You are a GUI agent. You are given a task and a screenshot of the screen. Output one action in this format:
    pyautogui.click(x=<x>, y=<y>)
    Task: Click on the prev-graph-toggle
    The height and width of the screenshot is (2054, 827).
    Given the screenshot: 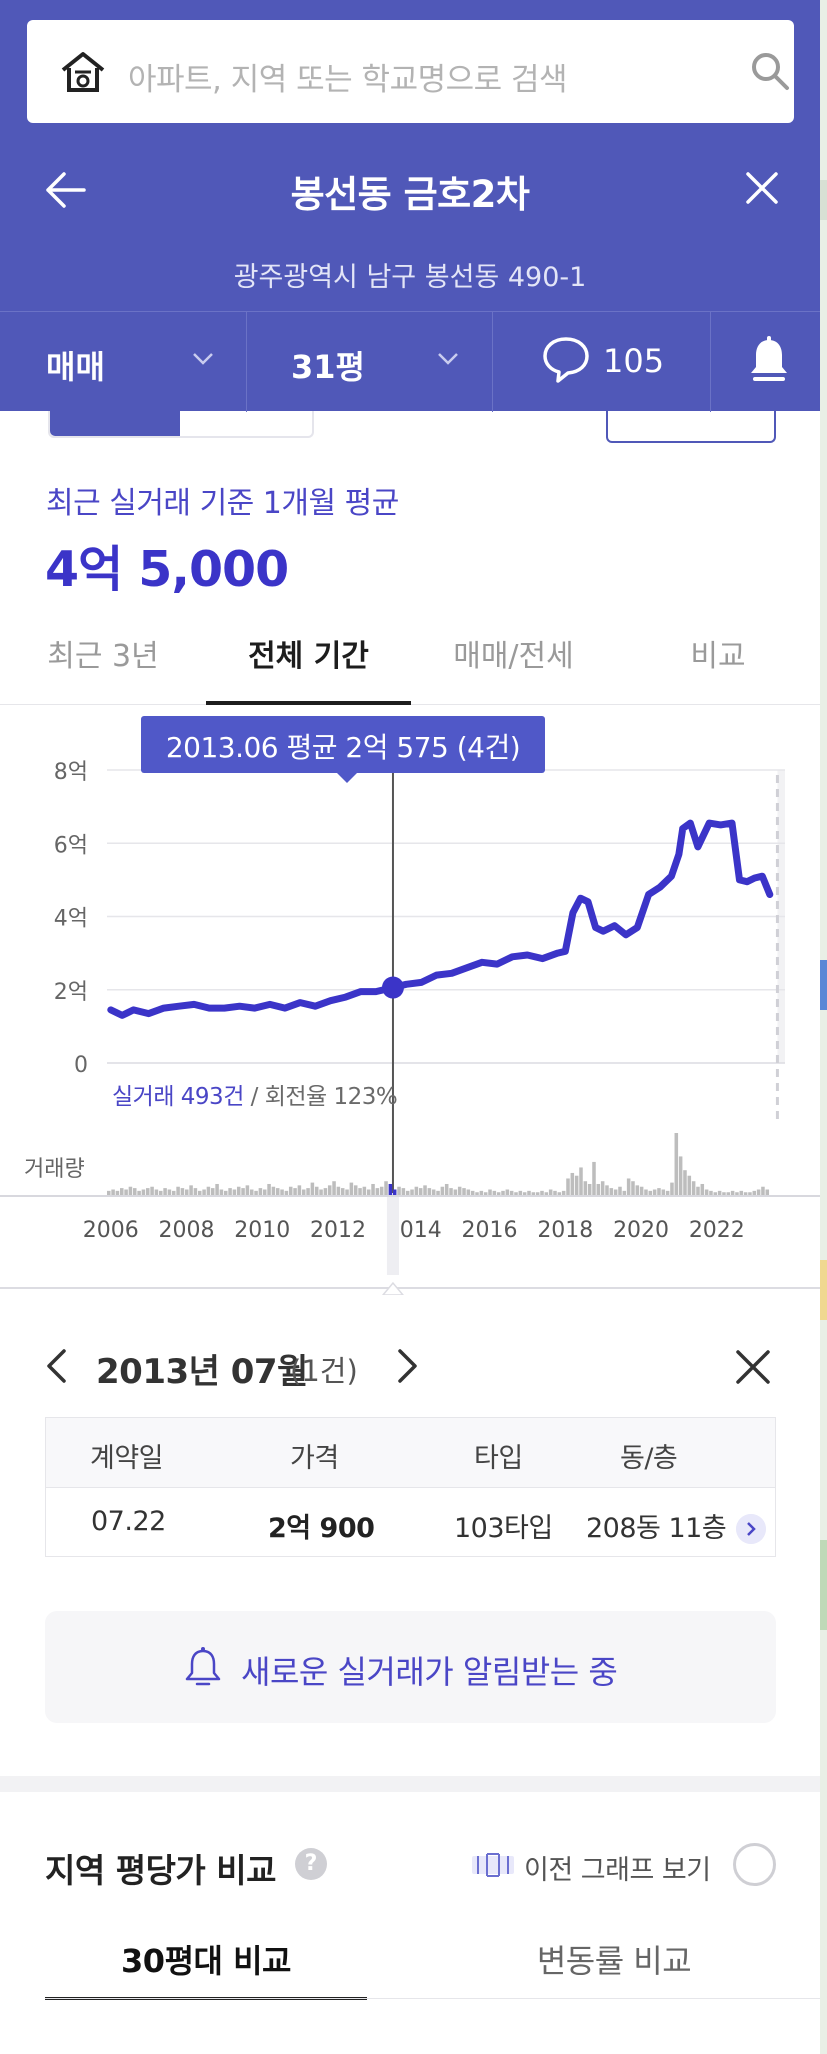 What is the action you would take?
    pyautogui.click(x=754, y=1864)
    